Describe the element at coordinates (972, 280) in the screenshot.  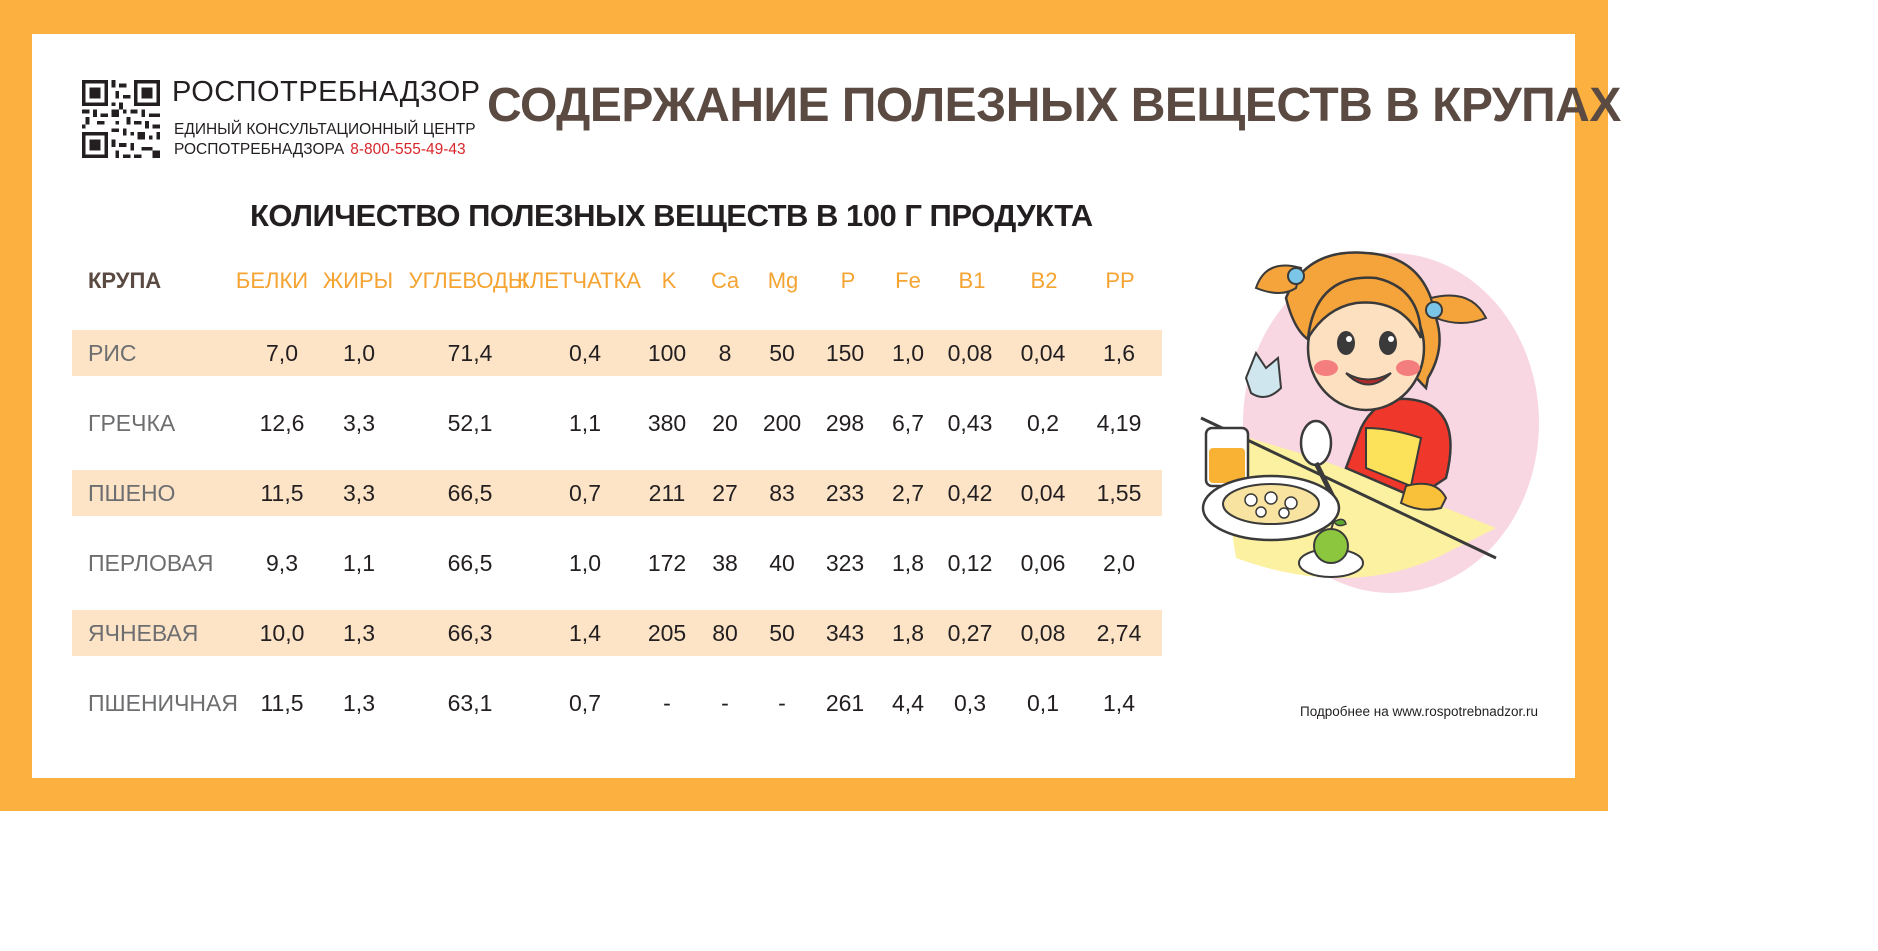
I see `col-header-b1: B1` at that location.